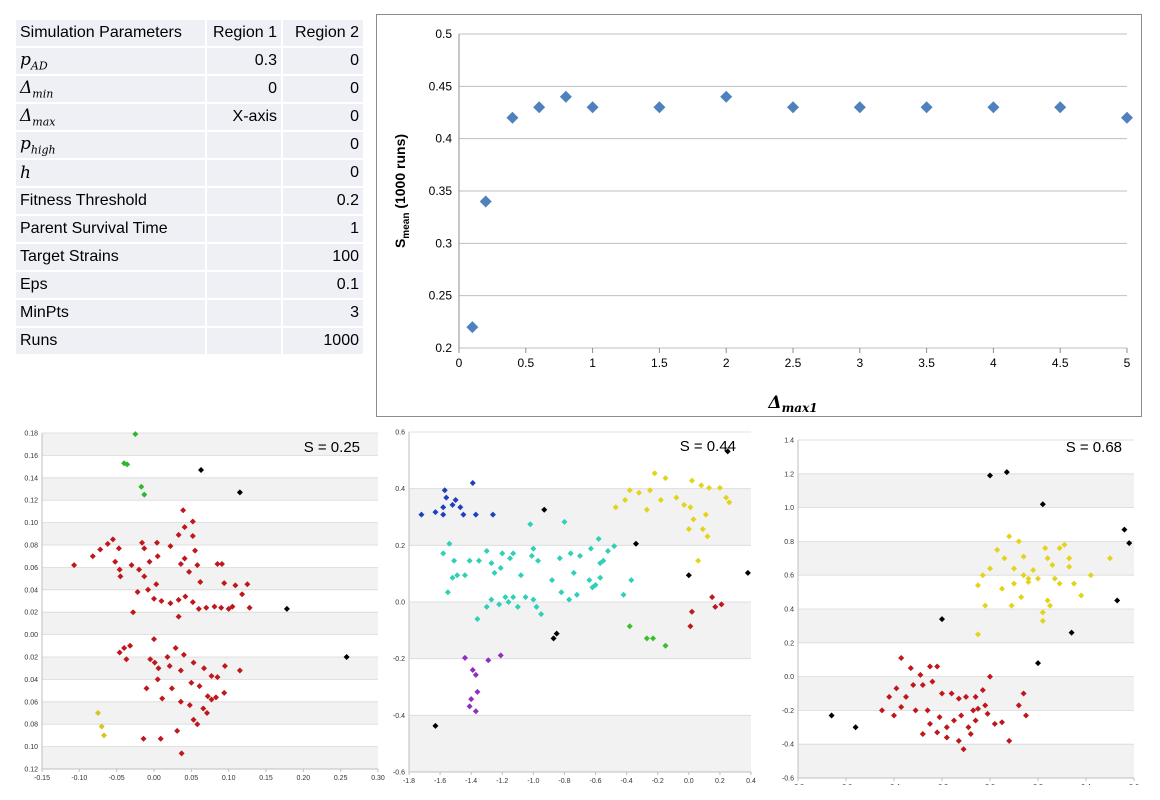 Image resolution: width=1160 pixels, height=800 pixels. I want to click on param-label: Eps, so click(110, 285).